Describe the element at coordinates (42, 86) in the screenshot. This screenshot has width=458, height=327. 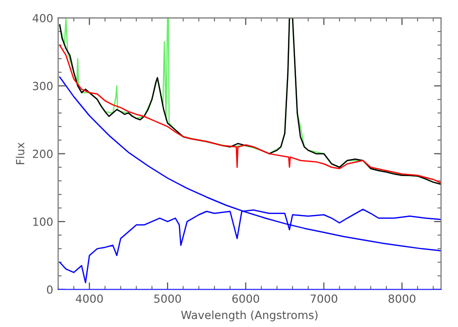
I see `y-tick-label: 300` at that location.